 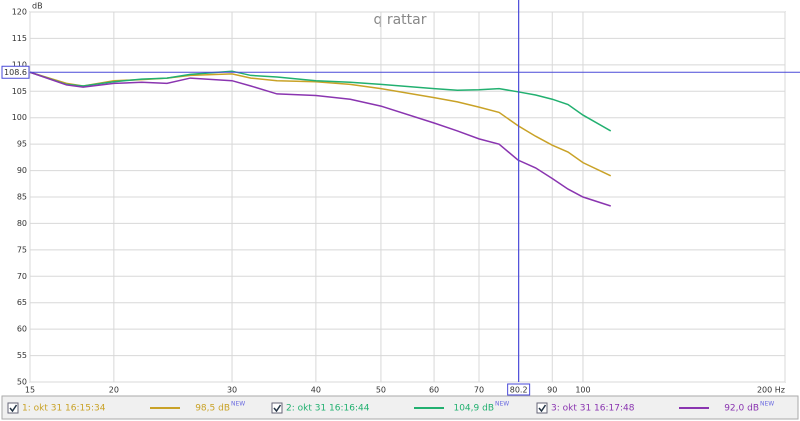 I want to click on legend-name: 1: okt 31 16:15:34, so click(x=64, y=409).